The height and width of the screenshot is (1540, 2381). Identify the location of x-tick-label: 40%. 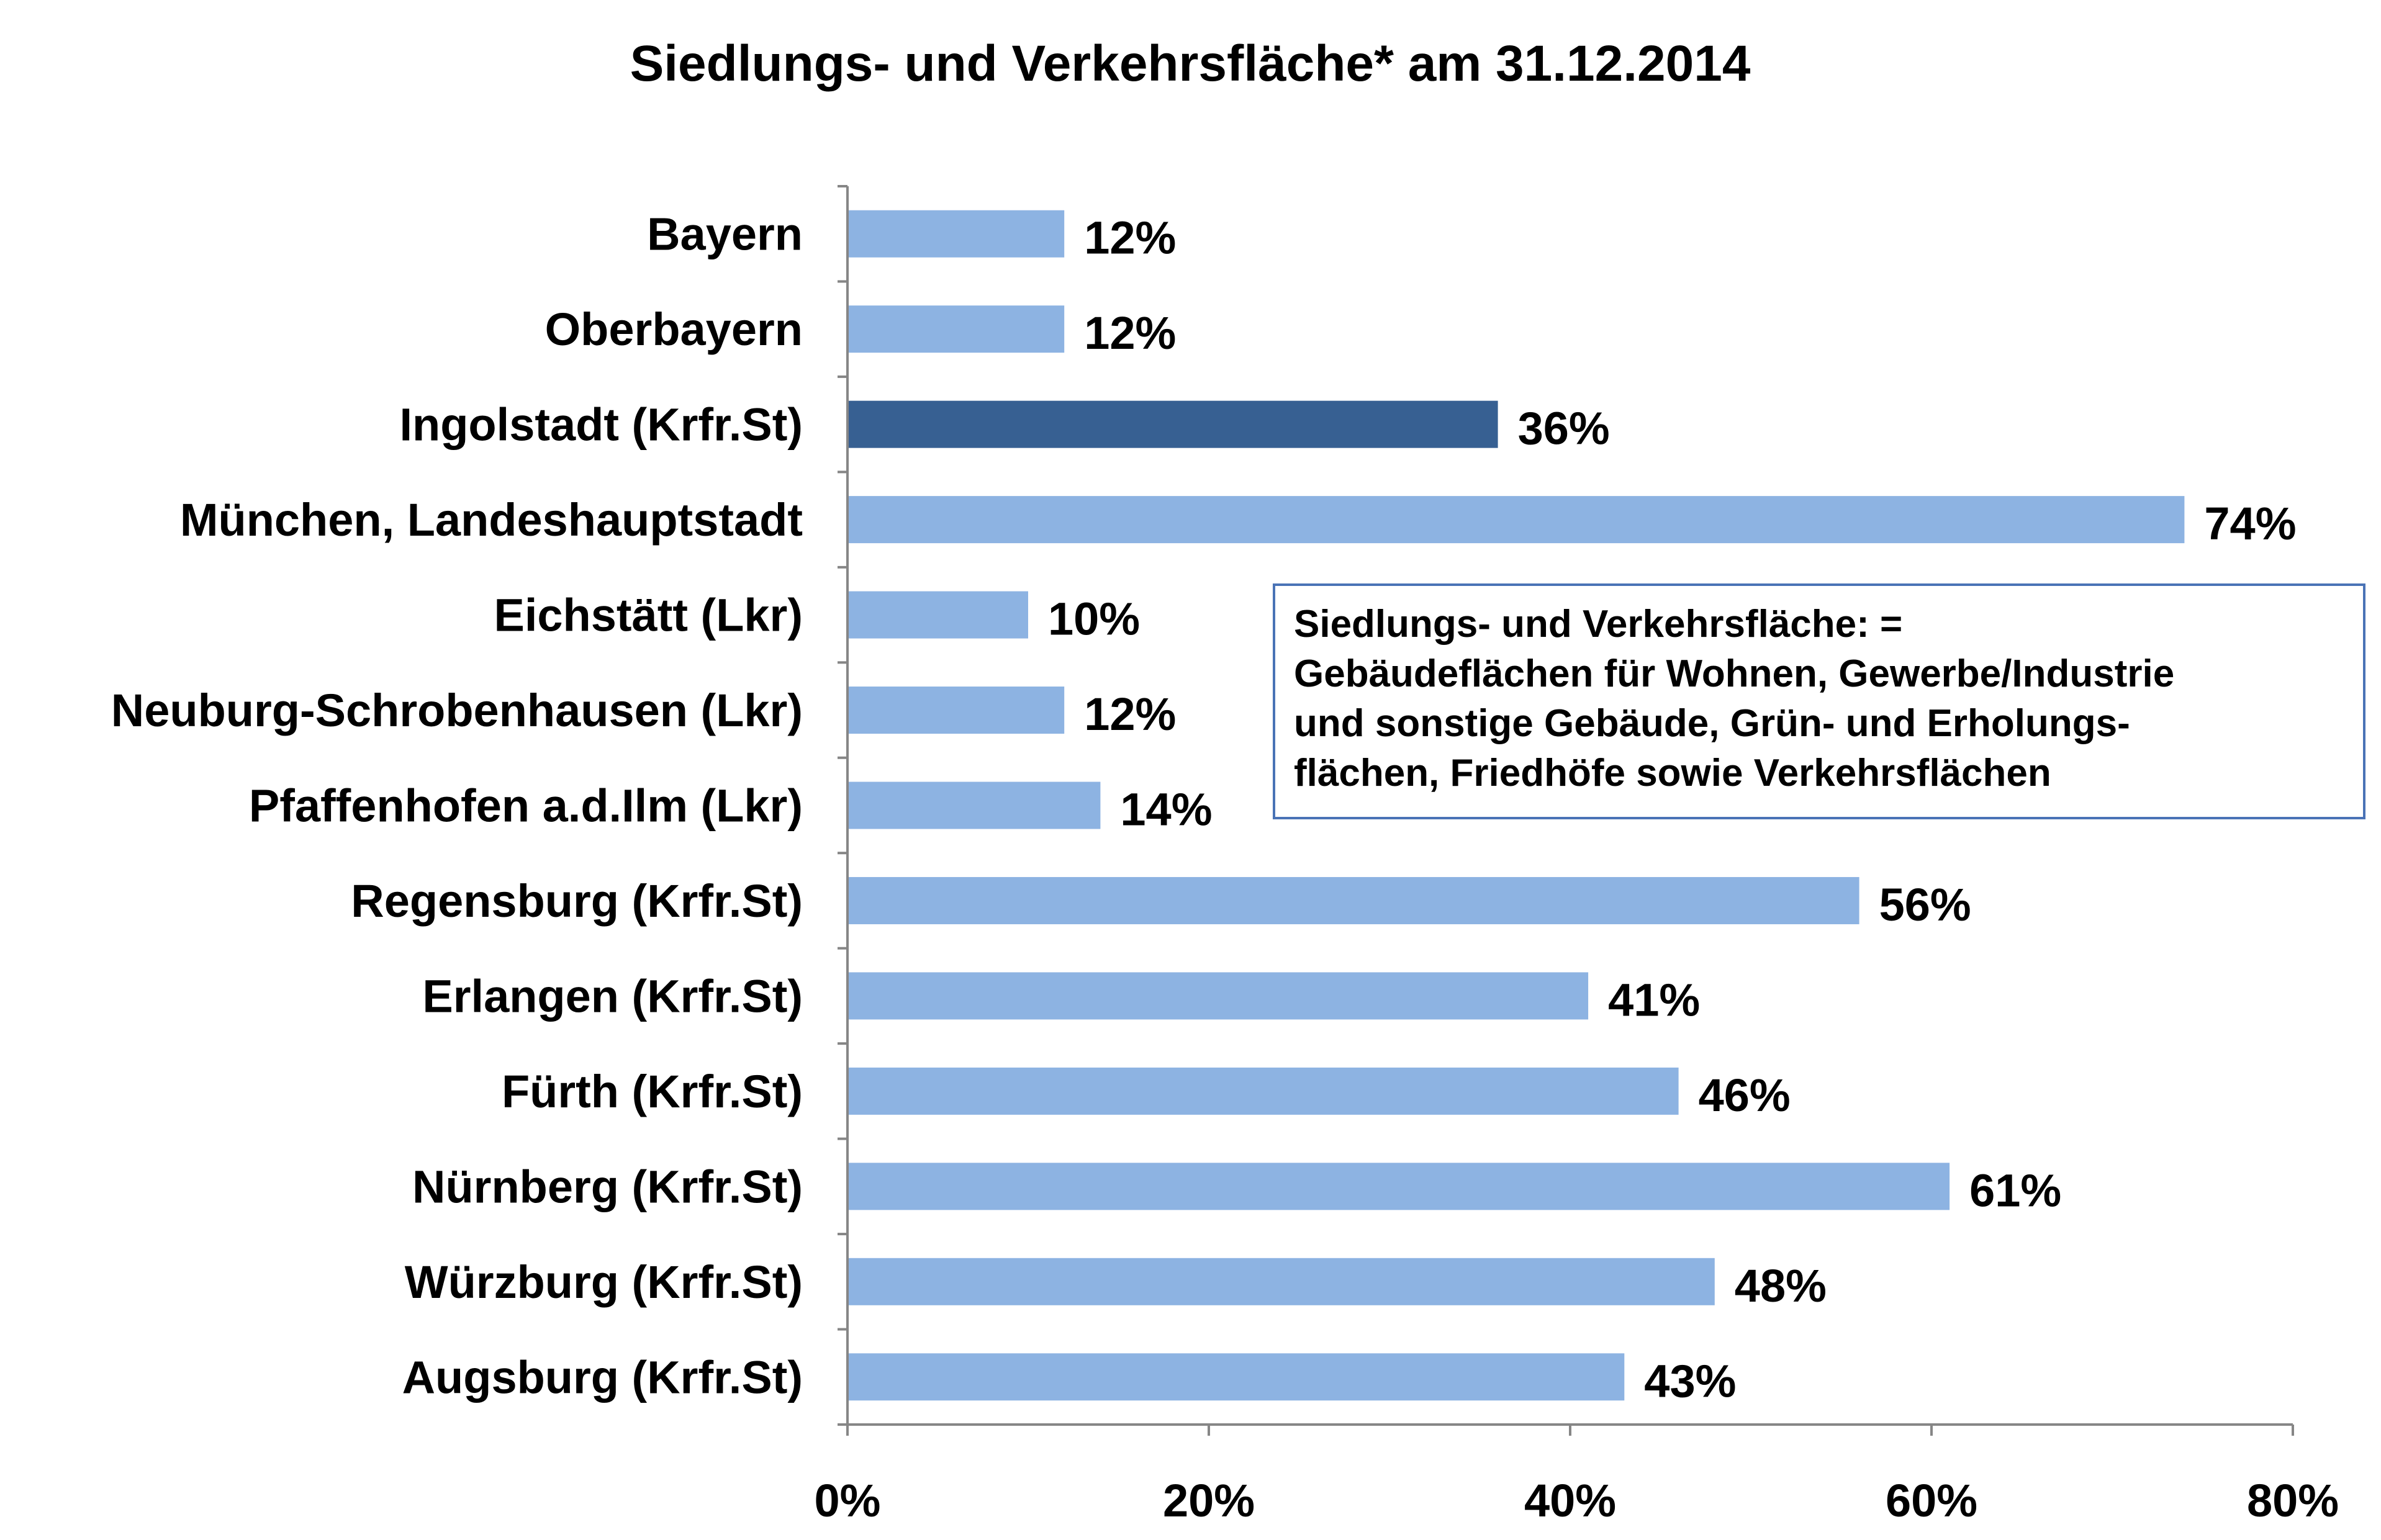
(1570, 1500).